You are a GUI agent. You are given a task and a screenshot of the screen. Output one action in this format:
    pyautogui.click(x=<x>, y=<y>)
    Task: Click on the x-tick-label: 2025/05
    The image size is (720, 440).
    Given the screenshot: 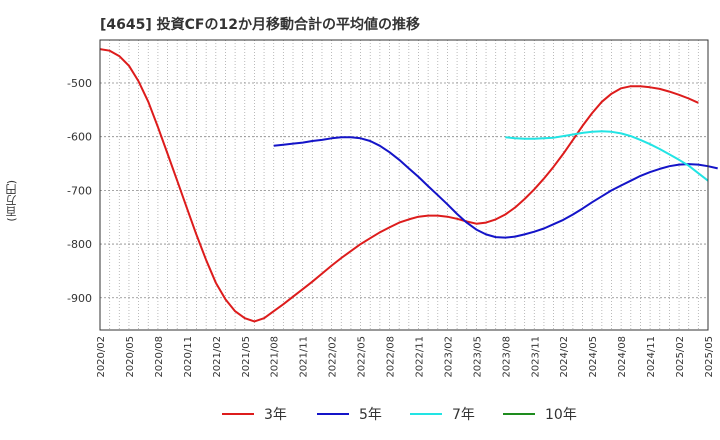 What is the action you would take?
    pyautogui.click(x=709, y=357)
    